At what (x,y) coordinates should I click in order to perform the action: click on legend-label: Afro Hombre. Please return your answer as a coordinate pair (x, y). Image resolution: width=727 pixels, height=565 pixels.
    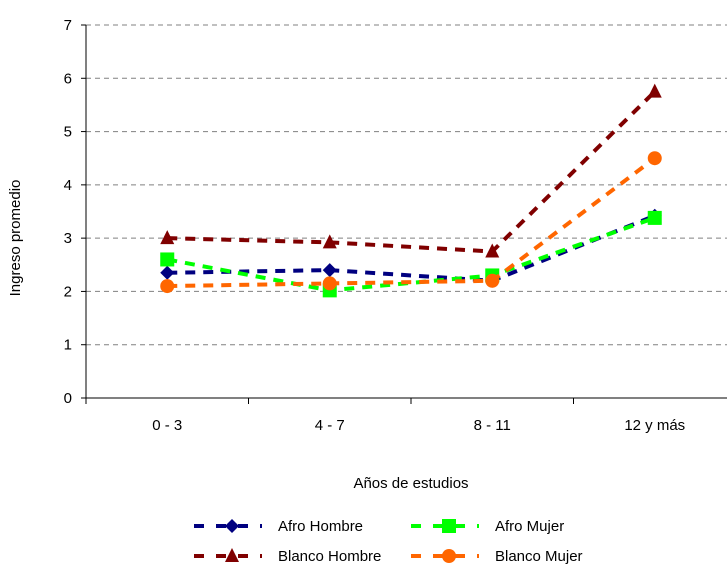
    Looking at the image, I should click on (320, 526).